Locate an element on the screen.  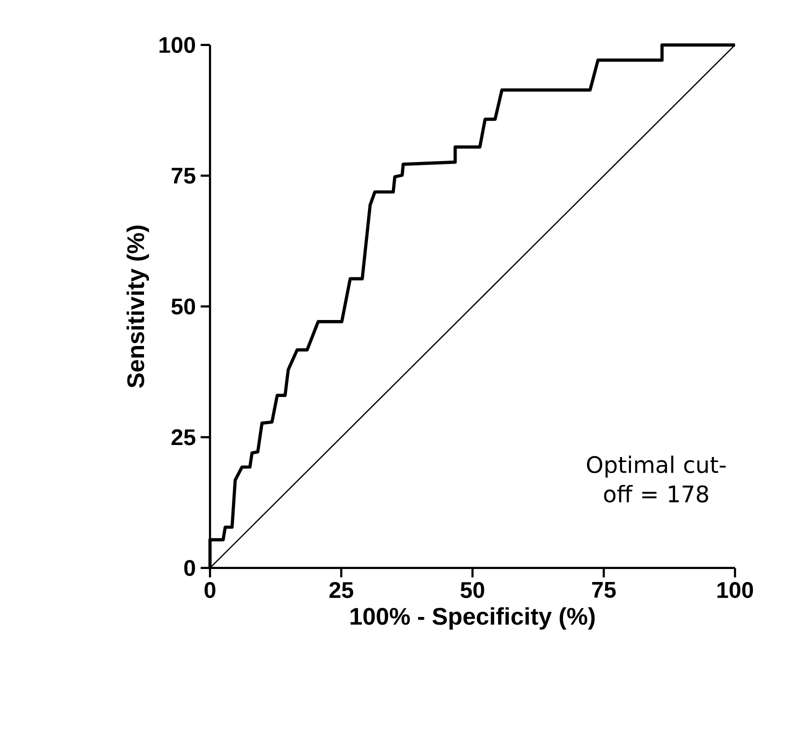
x-tick-label: 25 is located at coordinates (341, 590).